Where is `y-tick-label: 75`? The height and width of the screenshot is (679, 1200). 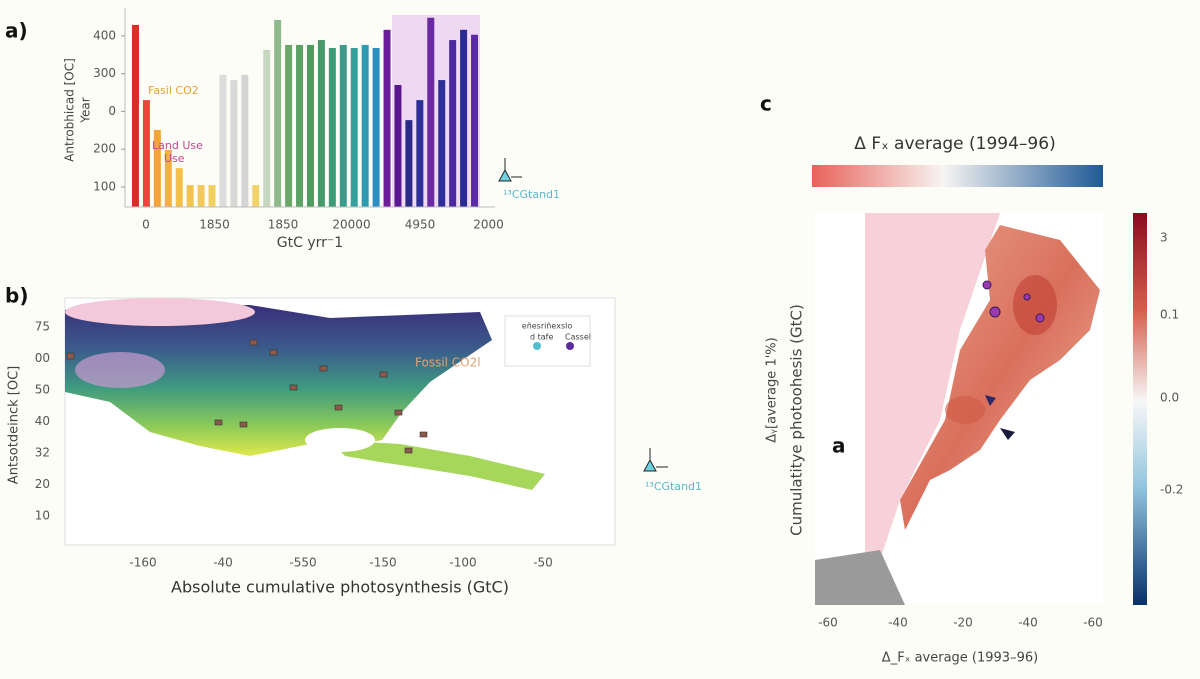
y-tick-label: 75 is located at coordinates (42, 327).